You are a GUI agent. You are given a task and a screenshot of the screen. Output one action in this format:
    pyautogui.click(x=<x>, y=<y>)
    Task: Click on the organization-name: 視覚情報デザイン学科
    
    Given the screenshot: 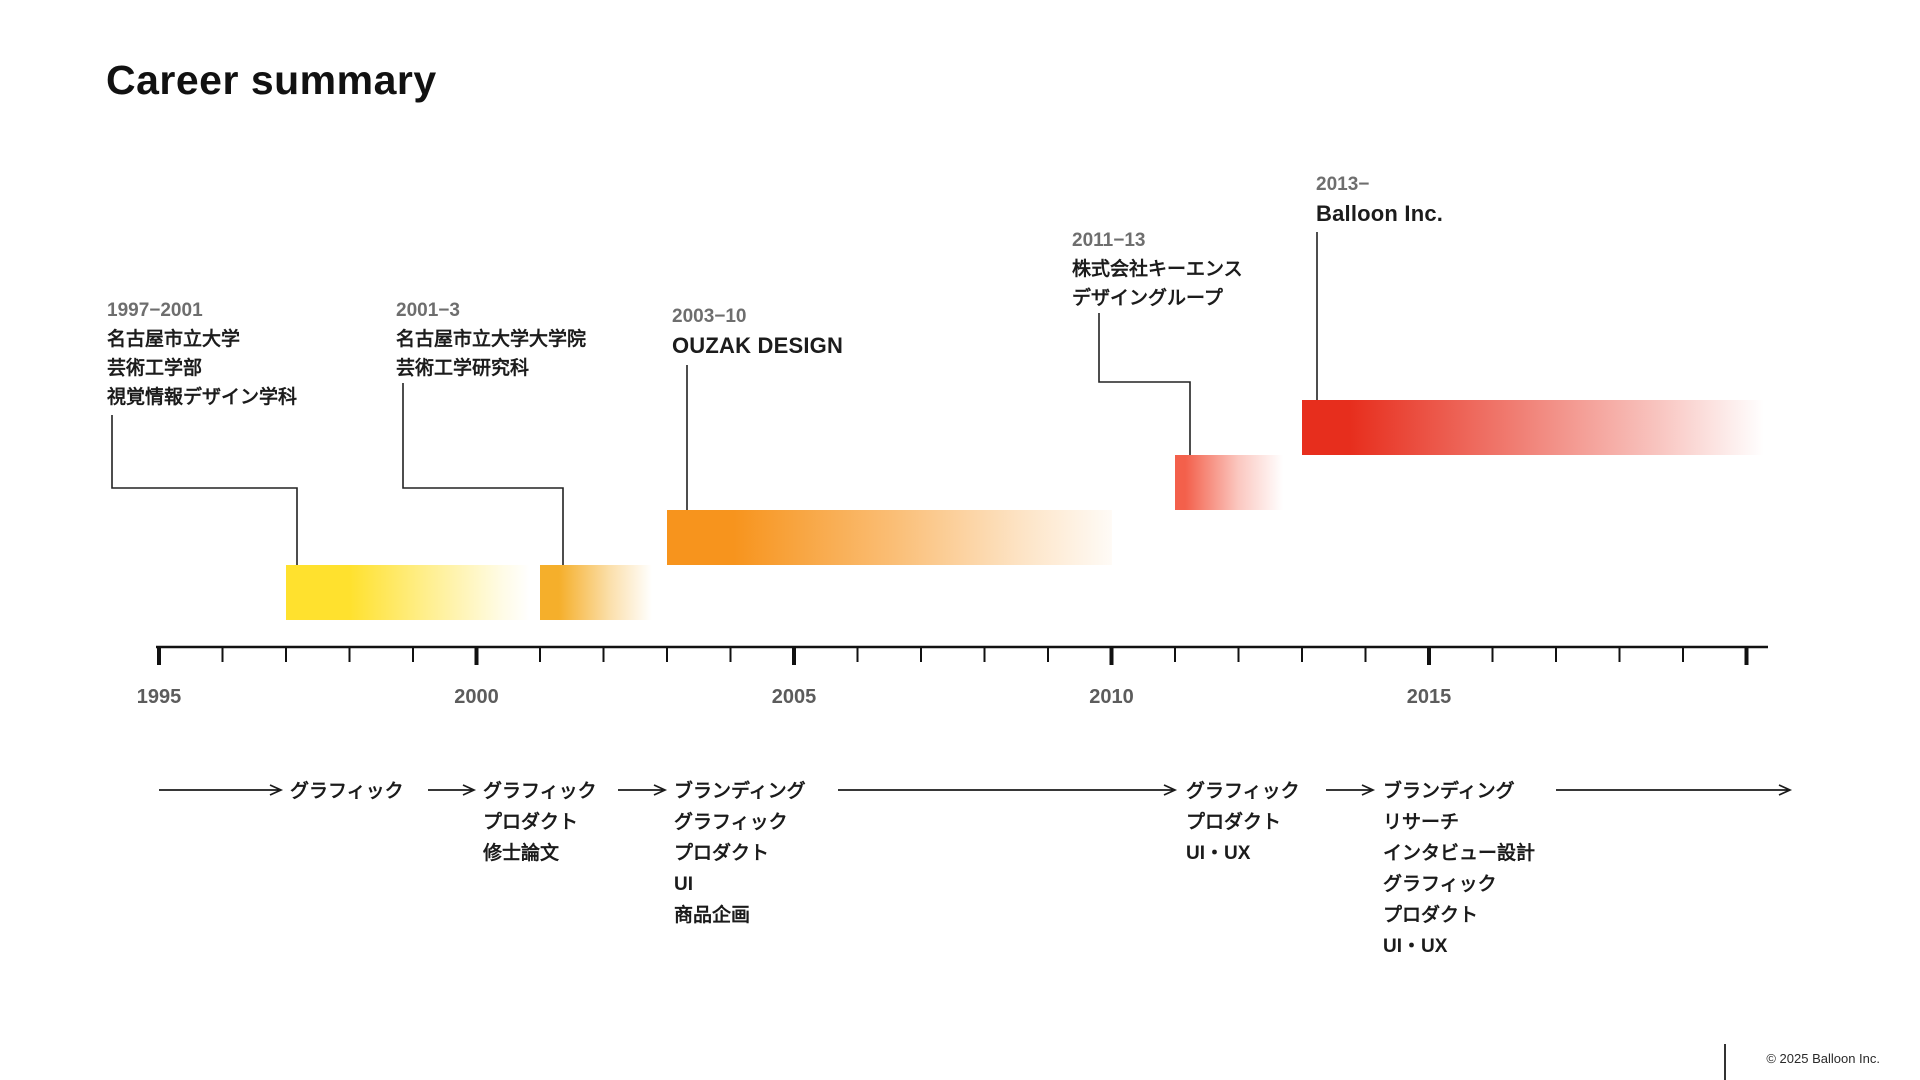 What is the action you would take?
    pyautogui.click(x=202, y=397)
    